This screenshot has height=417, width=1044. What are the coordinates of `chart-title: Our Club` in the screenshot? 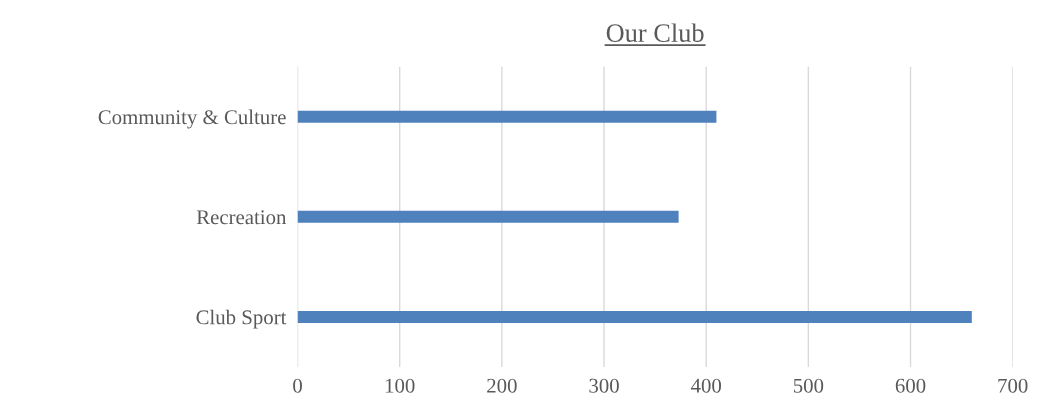 It's located at (655, 32).